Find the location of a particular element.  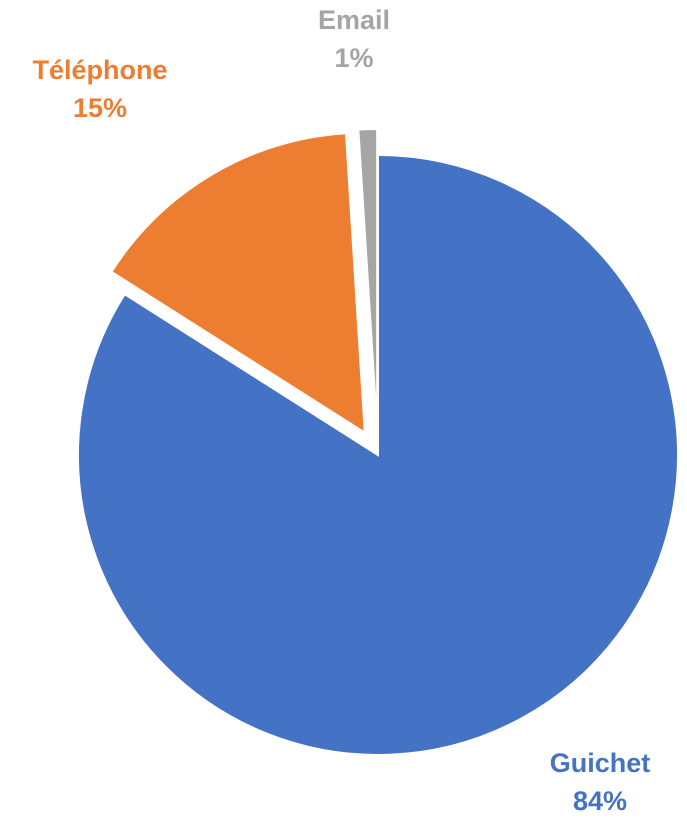

data-label-value-guichet: 84% is located at coordinates (600, 801).